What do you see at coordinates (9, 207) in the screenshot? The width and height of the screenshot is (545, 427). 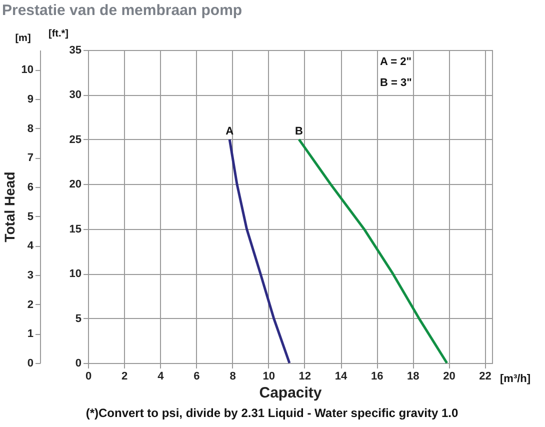 I see `y2-axis-title: Total Head` at bounding box center [9, 207].